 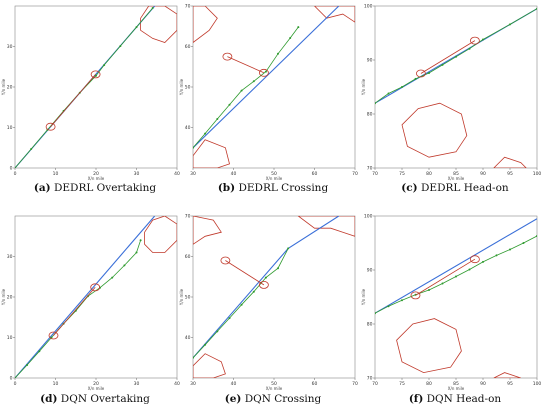 What do you see at coordinates (409, 188) in the screenshot?
I see `caption-c-tag: (c)` at bounding box center [409, 188].